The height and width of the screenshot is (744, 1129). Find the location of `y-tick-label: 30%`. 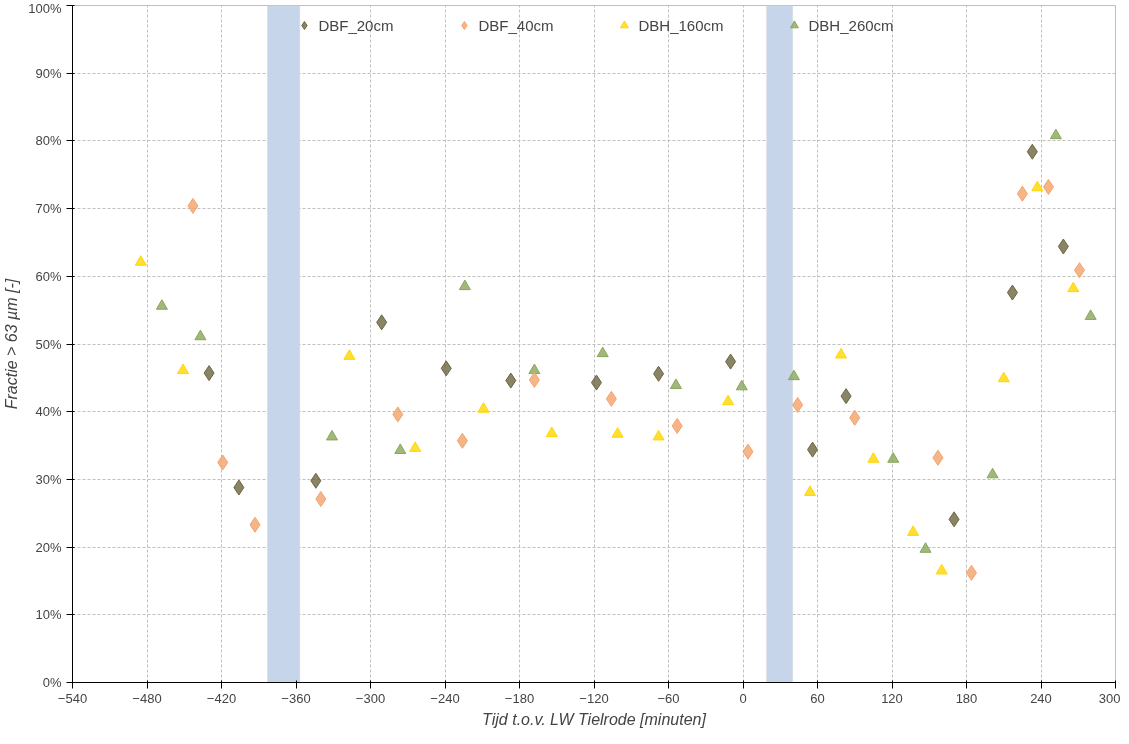

y-tick-label: 30% is located at coordinates (48, 479).